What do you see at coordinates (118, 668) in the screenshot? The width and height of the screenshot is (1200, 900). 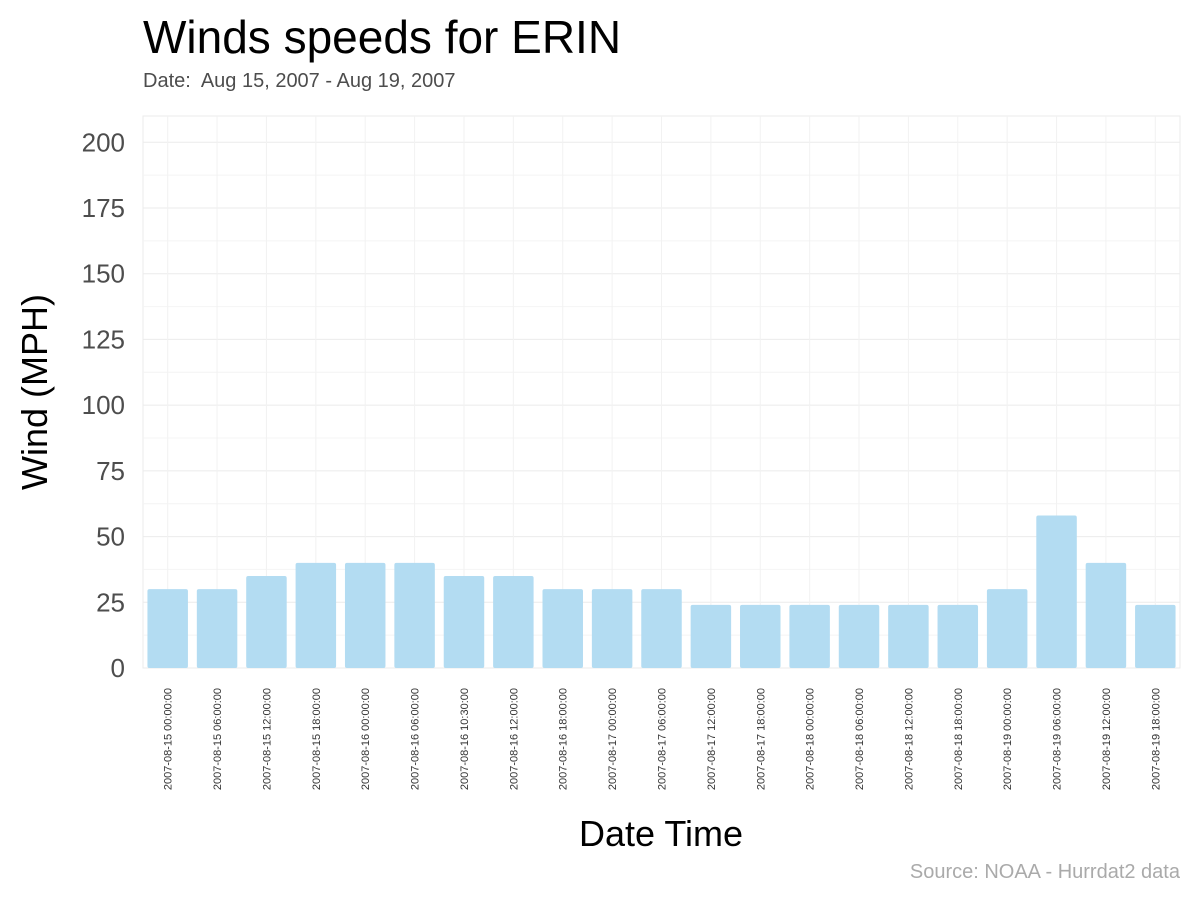 I see `y-tick-label: 0` at bounding box center [118, 668].